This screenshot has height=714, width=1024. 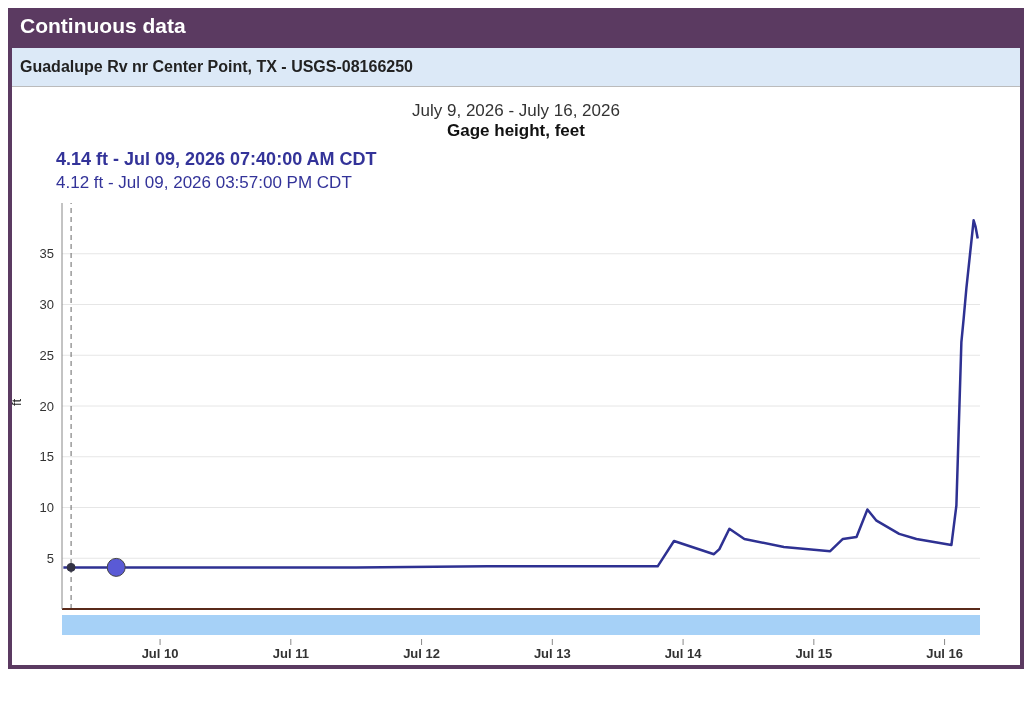 I want to click on x-tick-label: Jul 15, so click(x=814, y=654).